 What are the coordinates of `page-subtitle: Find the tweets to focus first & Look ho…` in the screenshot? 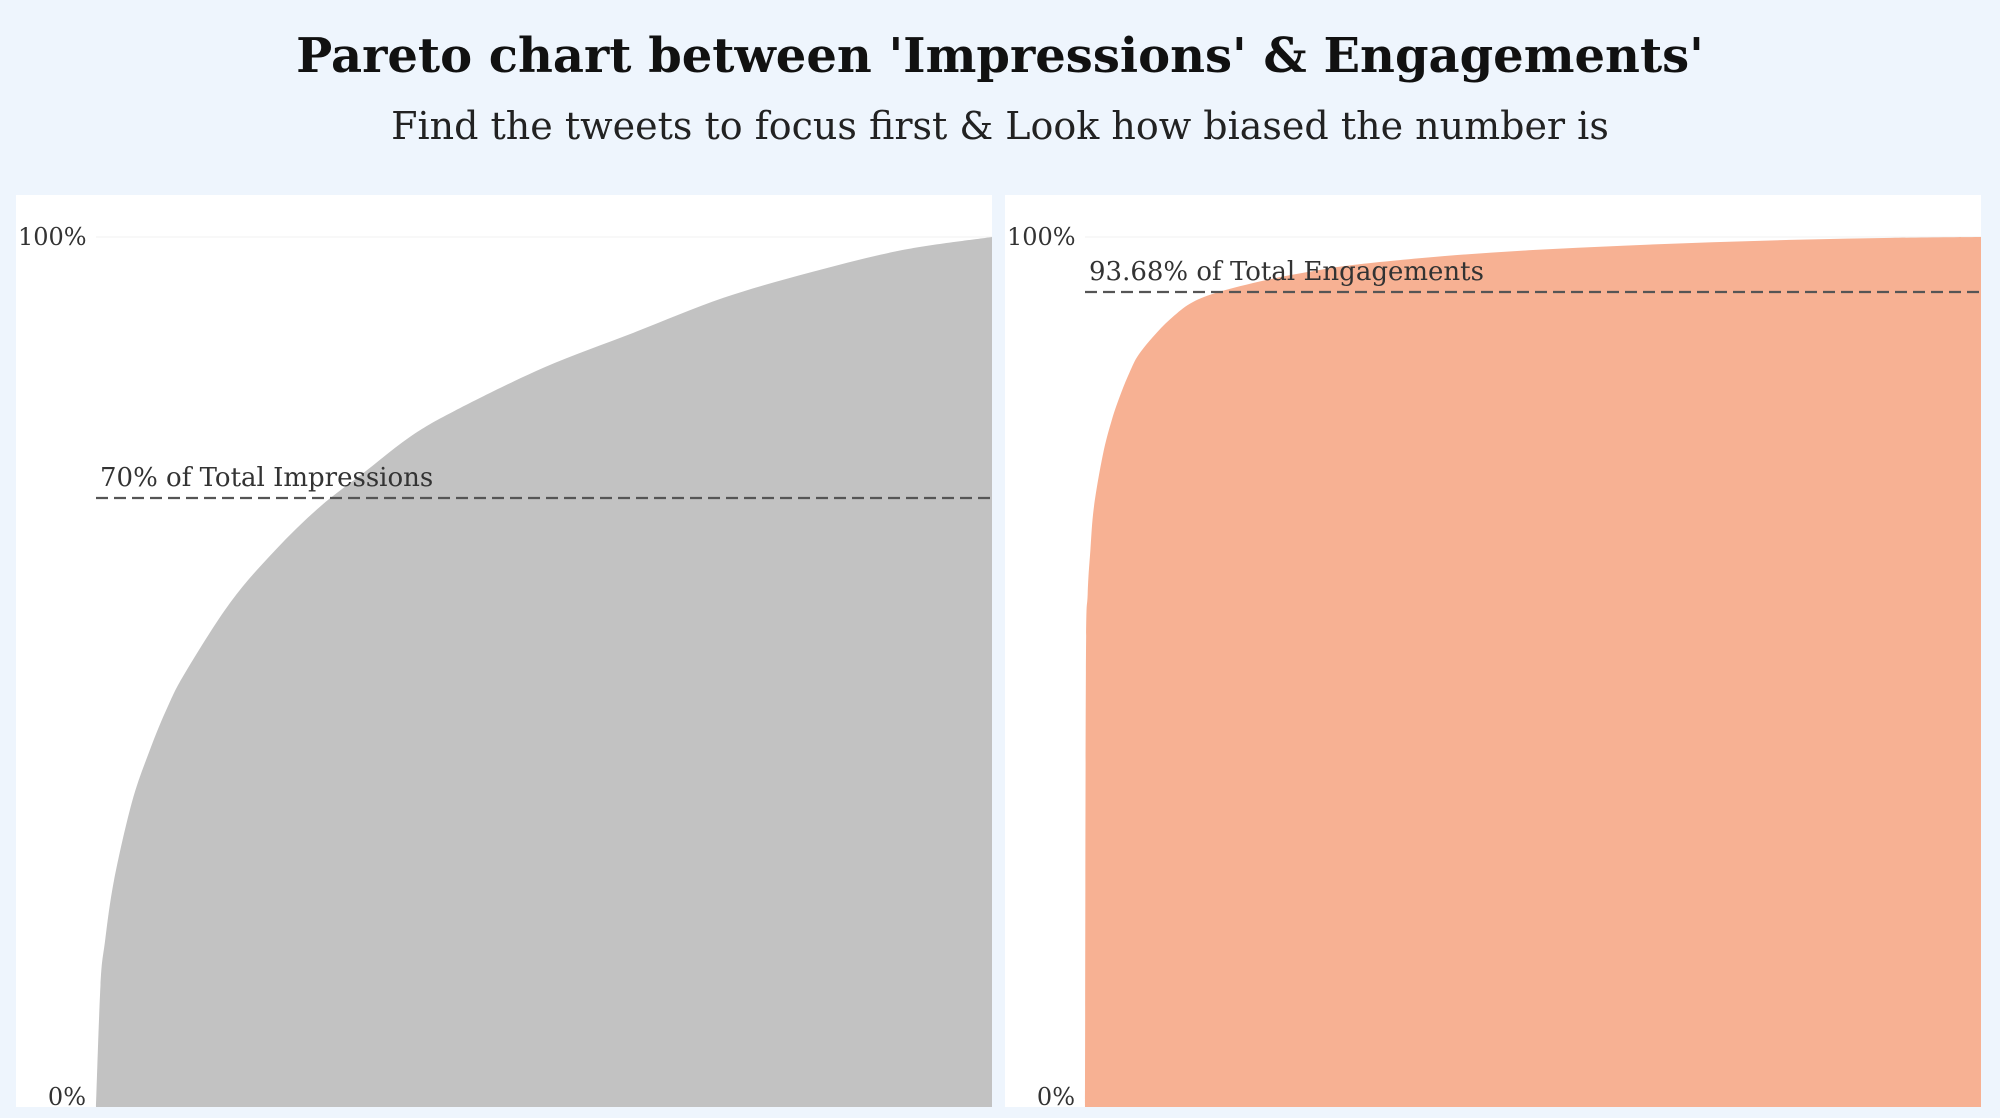 It's located at (1000, 126).